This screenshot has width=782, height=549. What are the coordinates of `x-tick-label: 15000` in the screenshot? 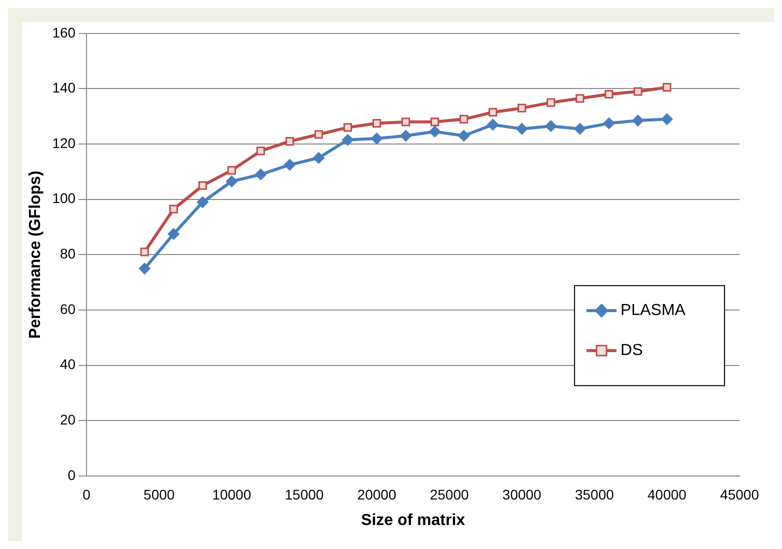 It's located at (304, 494).